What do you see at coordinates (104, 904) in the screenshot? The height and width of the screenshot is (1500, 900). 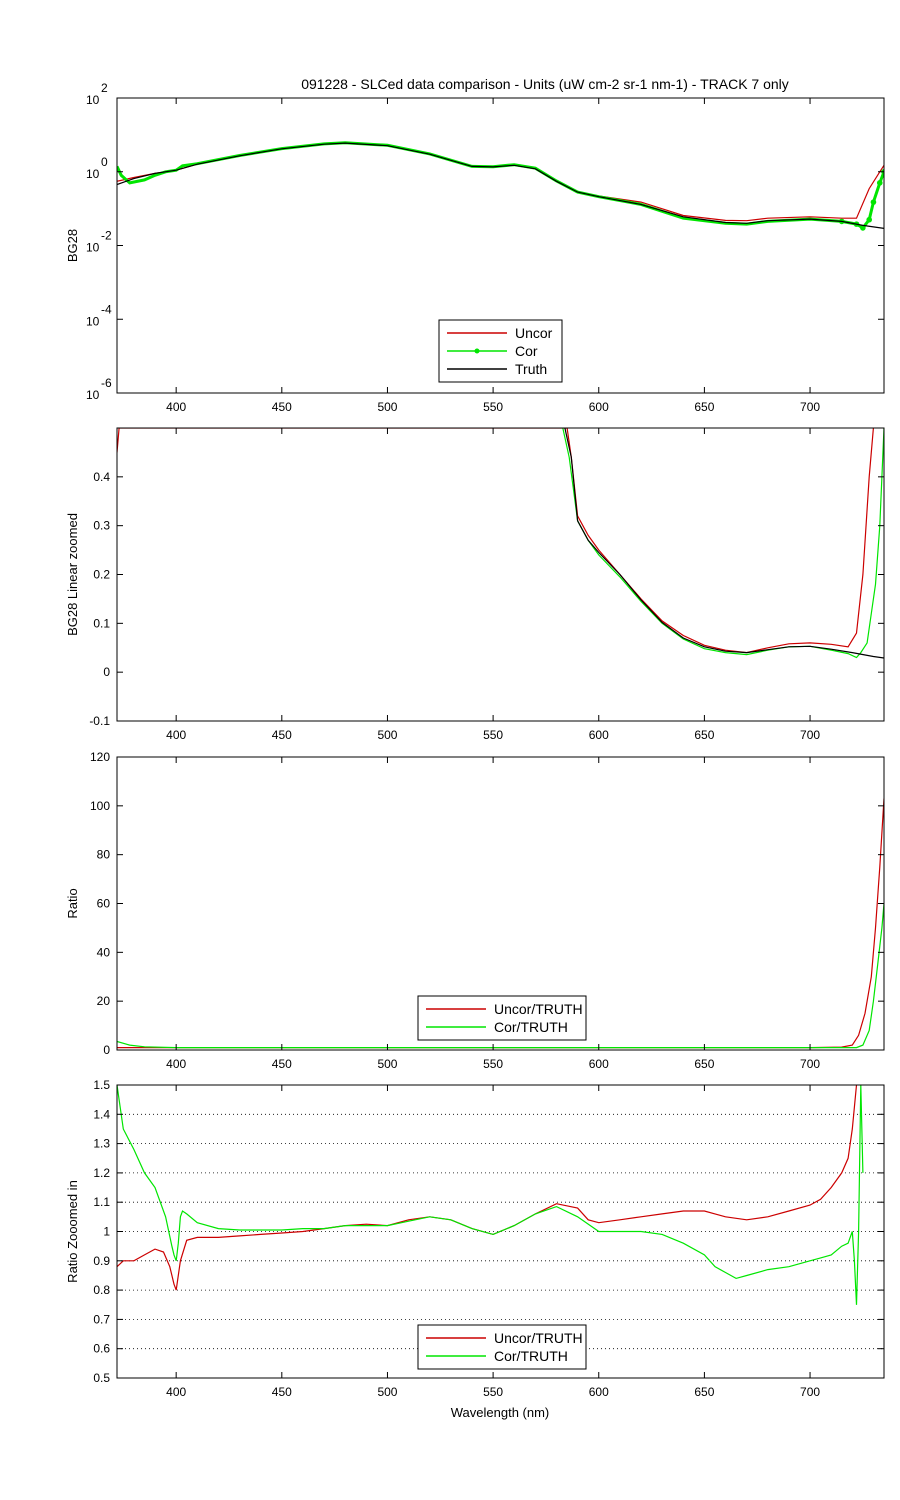 I see `y-tick-label: 60` at bounding box center [104, 904].